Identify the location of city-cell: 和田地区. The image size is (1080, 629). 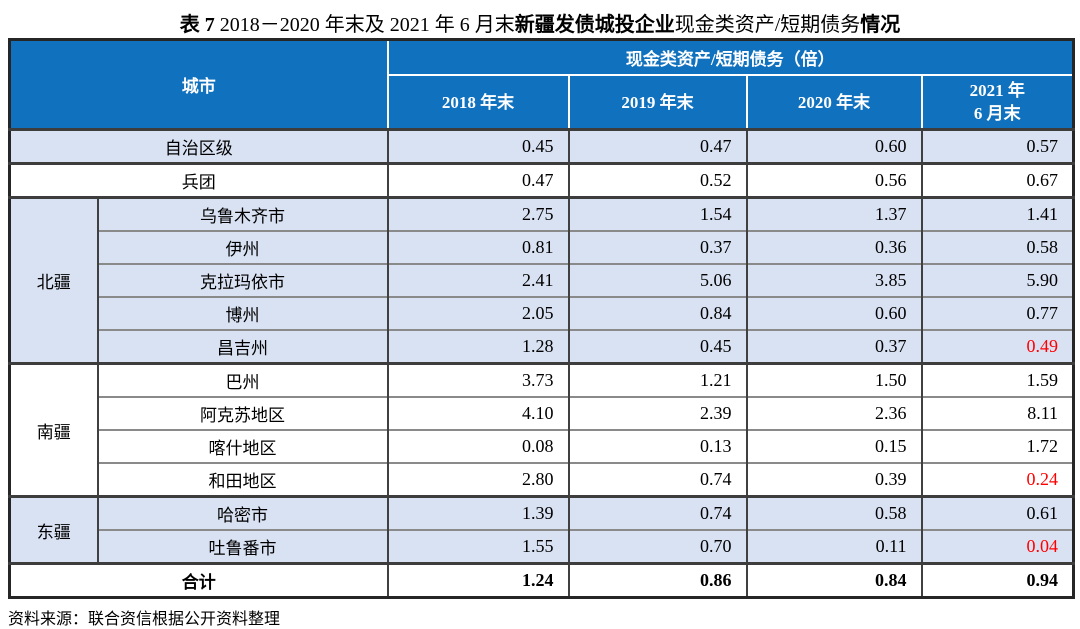
(242, 479).